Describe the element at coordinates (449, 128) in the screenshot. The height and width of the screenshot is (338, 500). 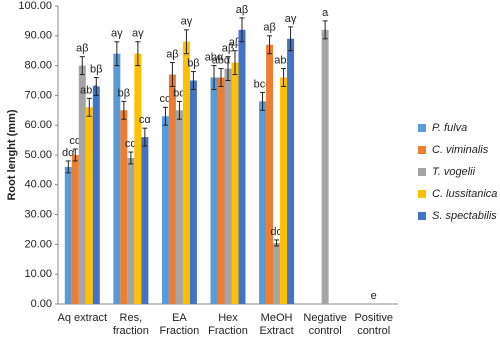
I see `legend-label: P. fulva` at that location.